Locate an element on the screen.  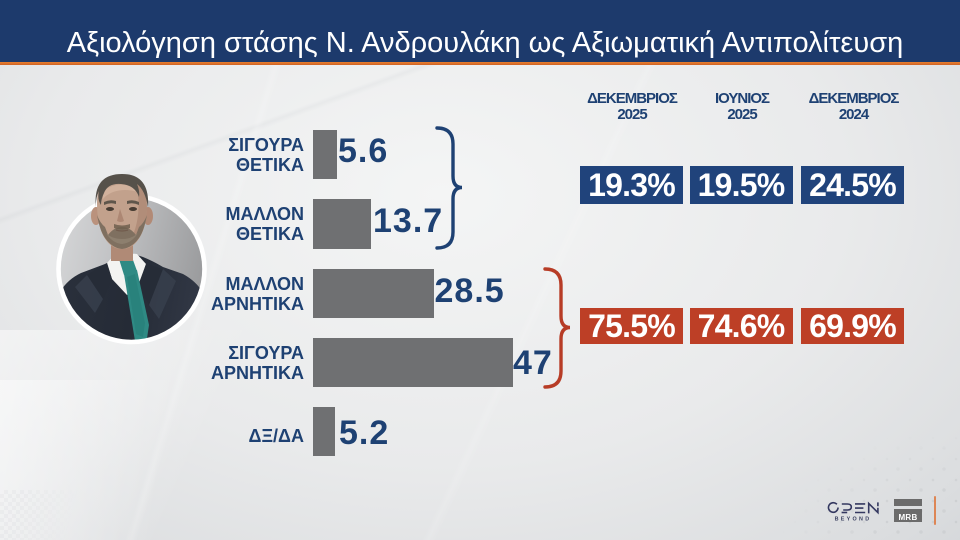
svg-text: BEYOND is located at coordinates (853, 520).